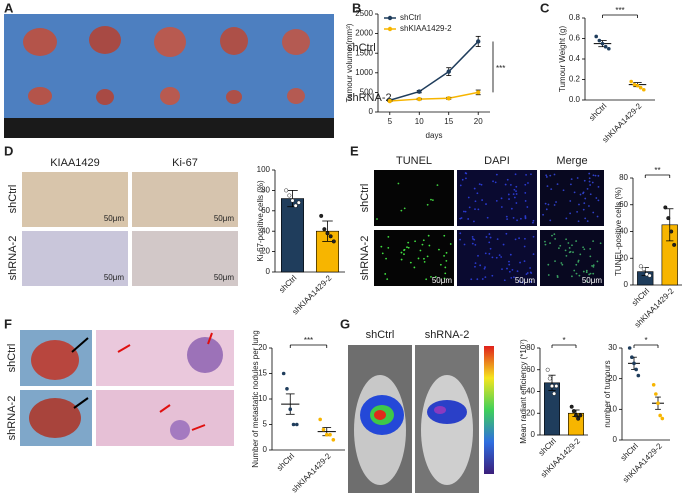  Describe the element at coordinates (364, 13) in the screenshot. I see `y-tick-label: 2500` at that location.